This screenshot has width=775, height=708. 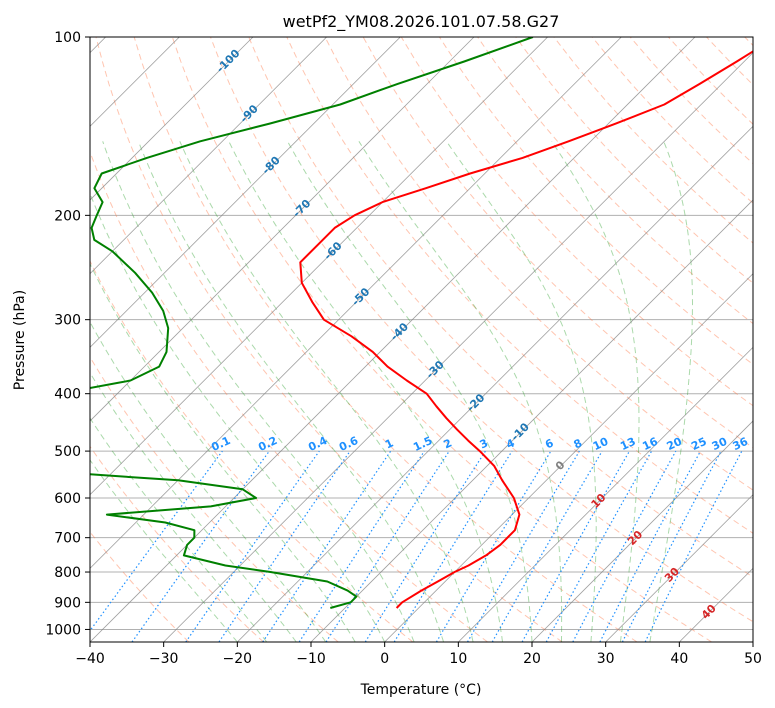 I want to click on x-tick-label-40: 40, so click(x=679, y=659).